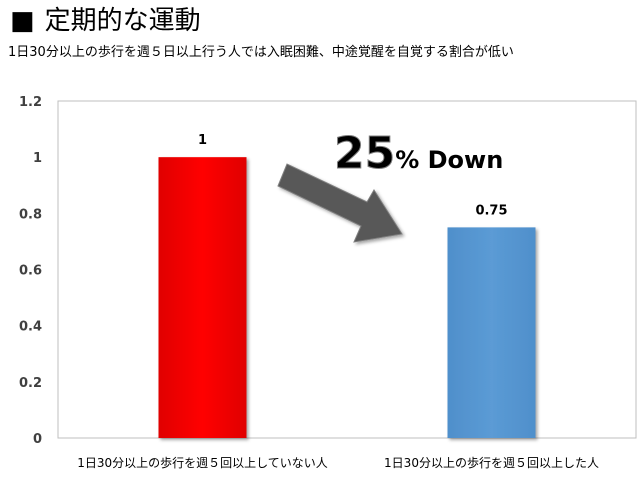  I want to click on y-tick-label: 0.6, so click(30, 271).